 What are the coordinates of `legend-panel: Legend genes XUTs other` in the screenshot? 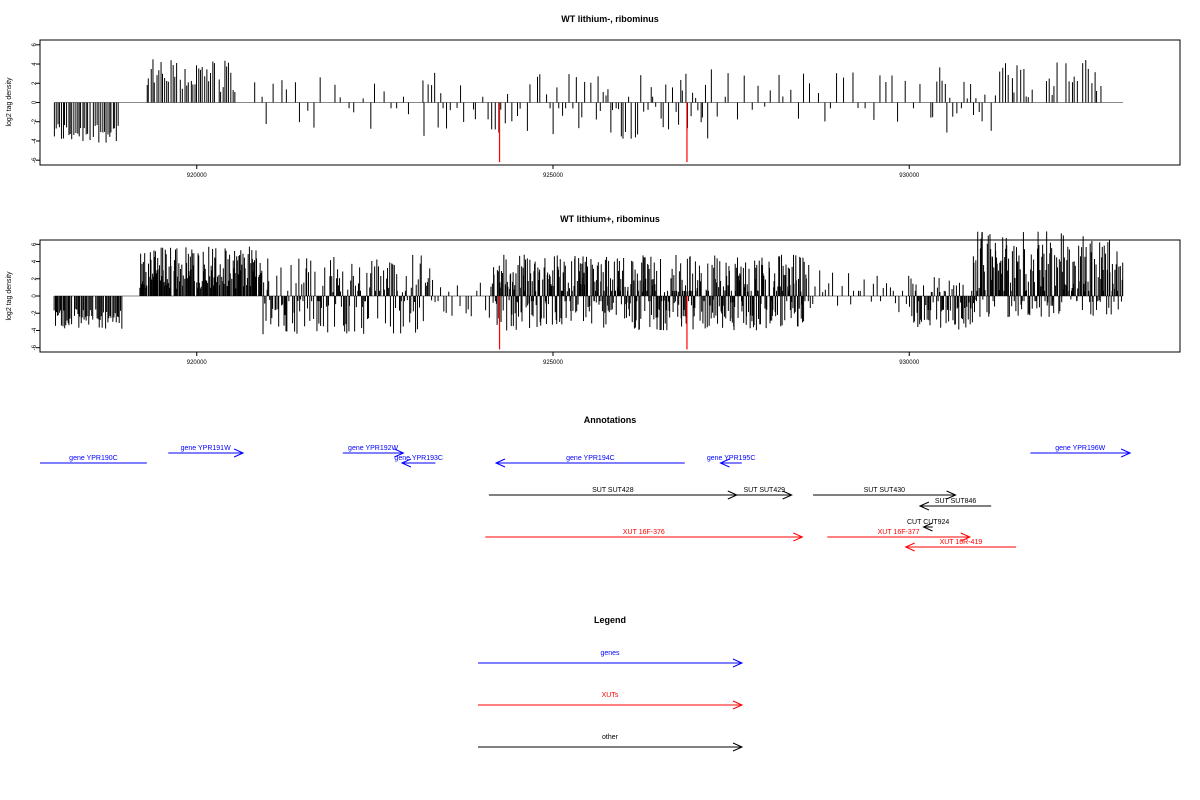 It's located at (611, 683).